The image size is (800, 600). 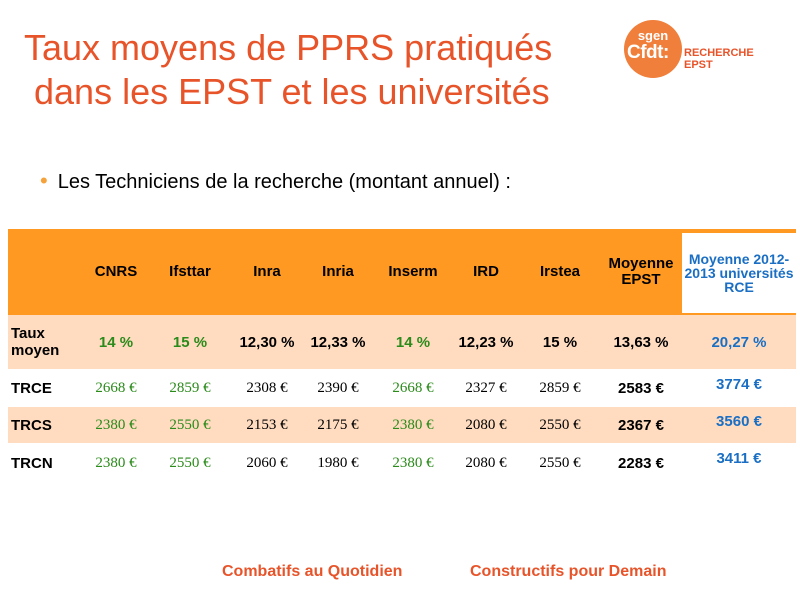 I want to click on table-cell: 2153 €, so click(x=267, y=424).